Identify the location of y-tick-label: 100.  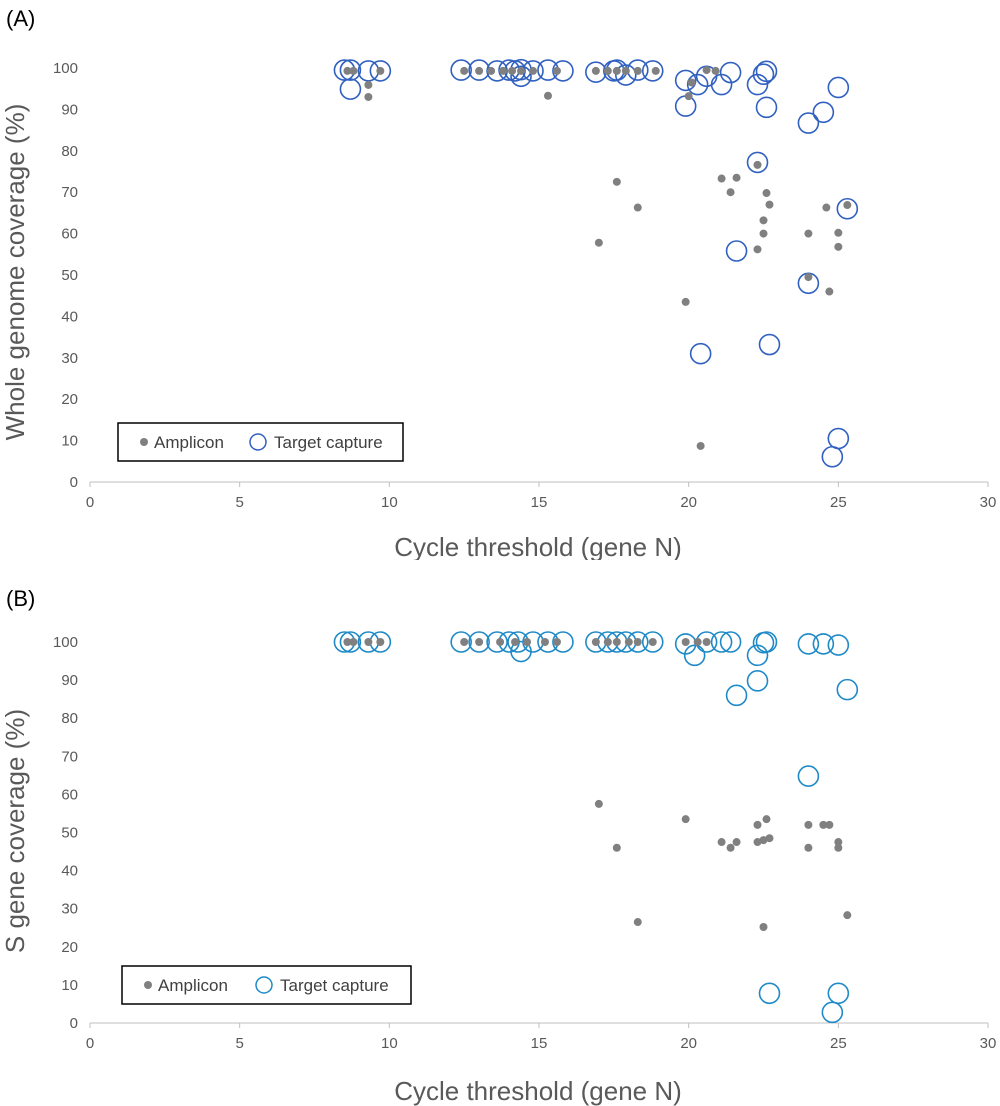
(65, 642).